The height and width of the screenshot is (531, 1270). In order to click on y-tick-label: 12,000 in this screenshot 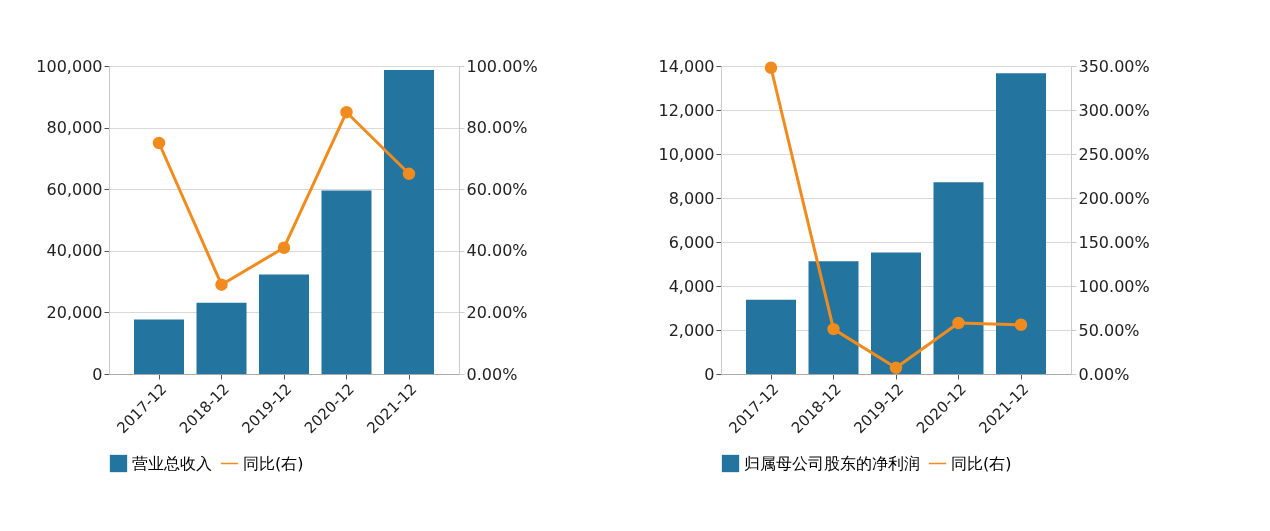, I will do `click(686, 110)`.